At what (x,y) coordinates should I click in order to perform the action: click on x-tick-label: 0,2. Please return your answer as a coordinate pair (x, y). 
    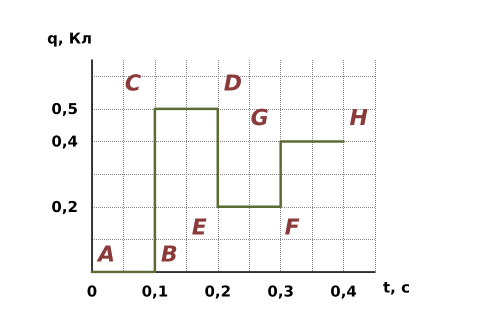
    Looking at the image, I should click on (218, 291).